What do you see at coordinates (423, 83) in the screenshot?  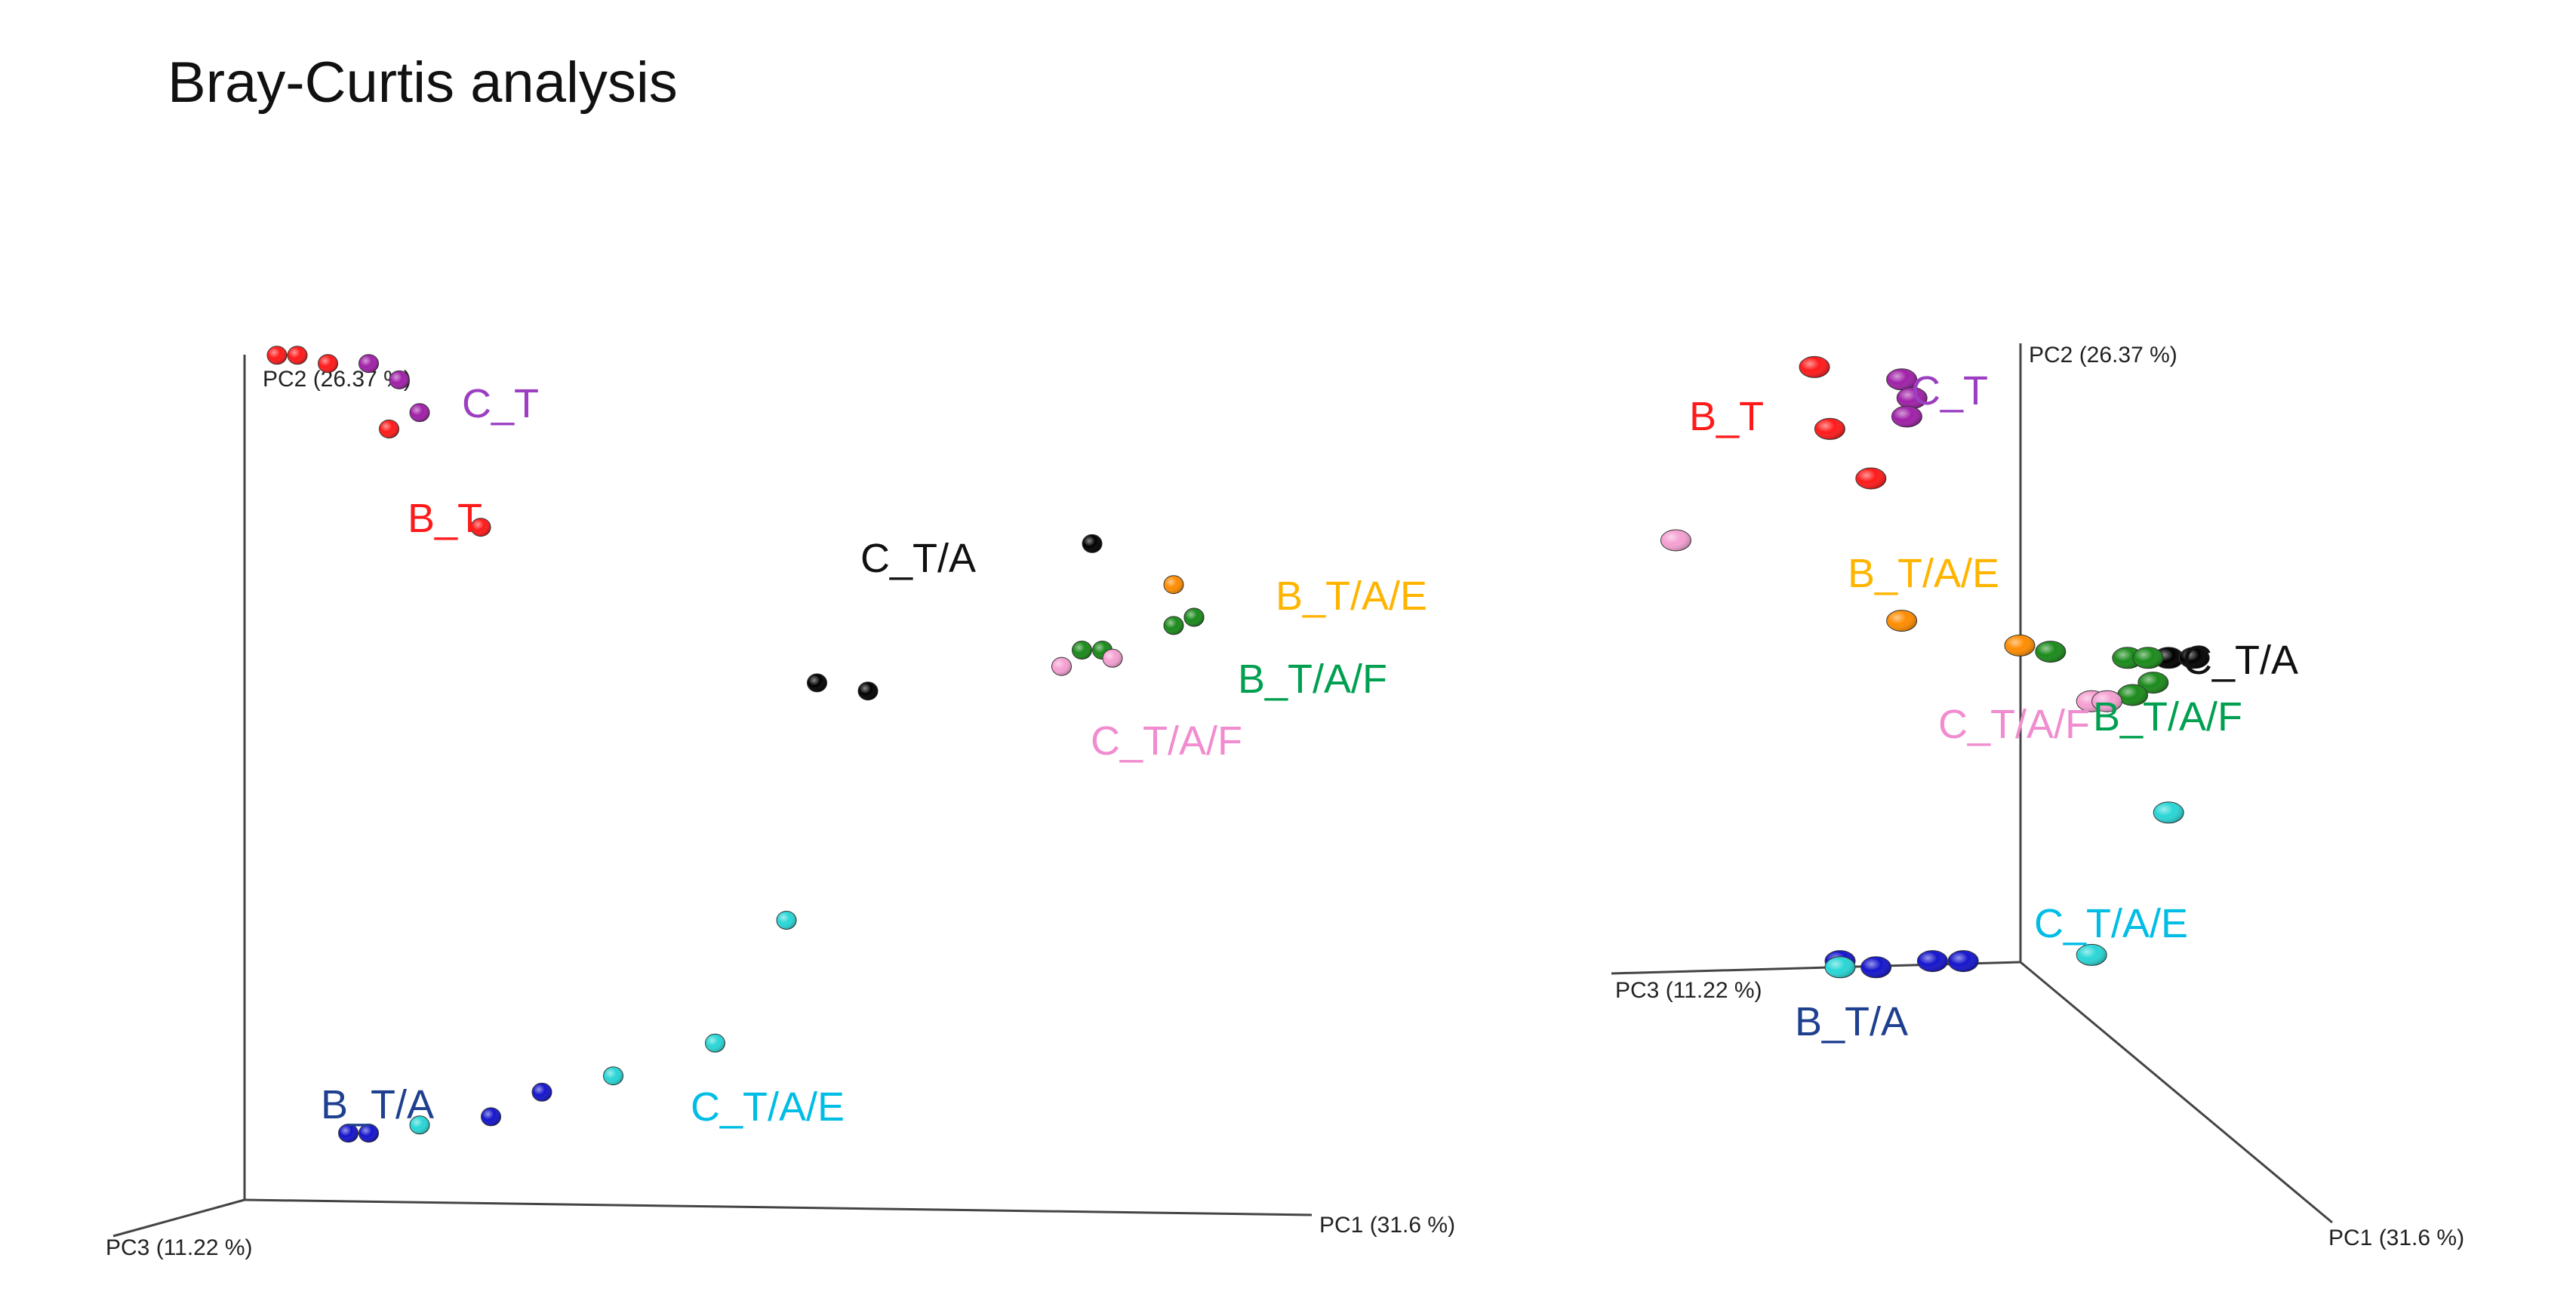 I see `chart-title: Bray-Curtis analysis` at bounding box center [423, 83].